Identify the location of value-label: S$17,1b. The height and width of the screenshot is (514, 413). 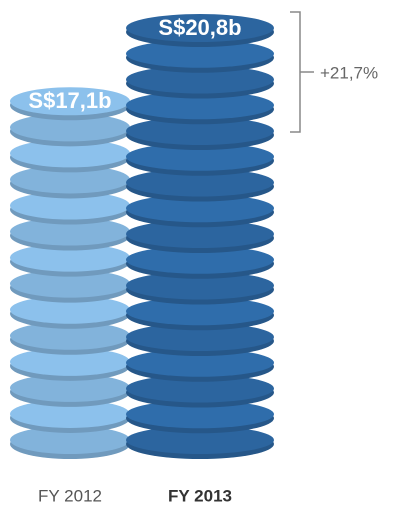
(69, 100).